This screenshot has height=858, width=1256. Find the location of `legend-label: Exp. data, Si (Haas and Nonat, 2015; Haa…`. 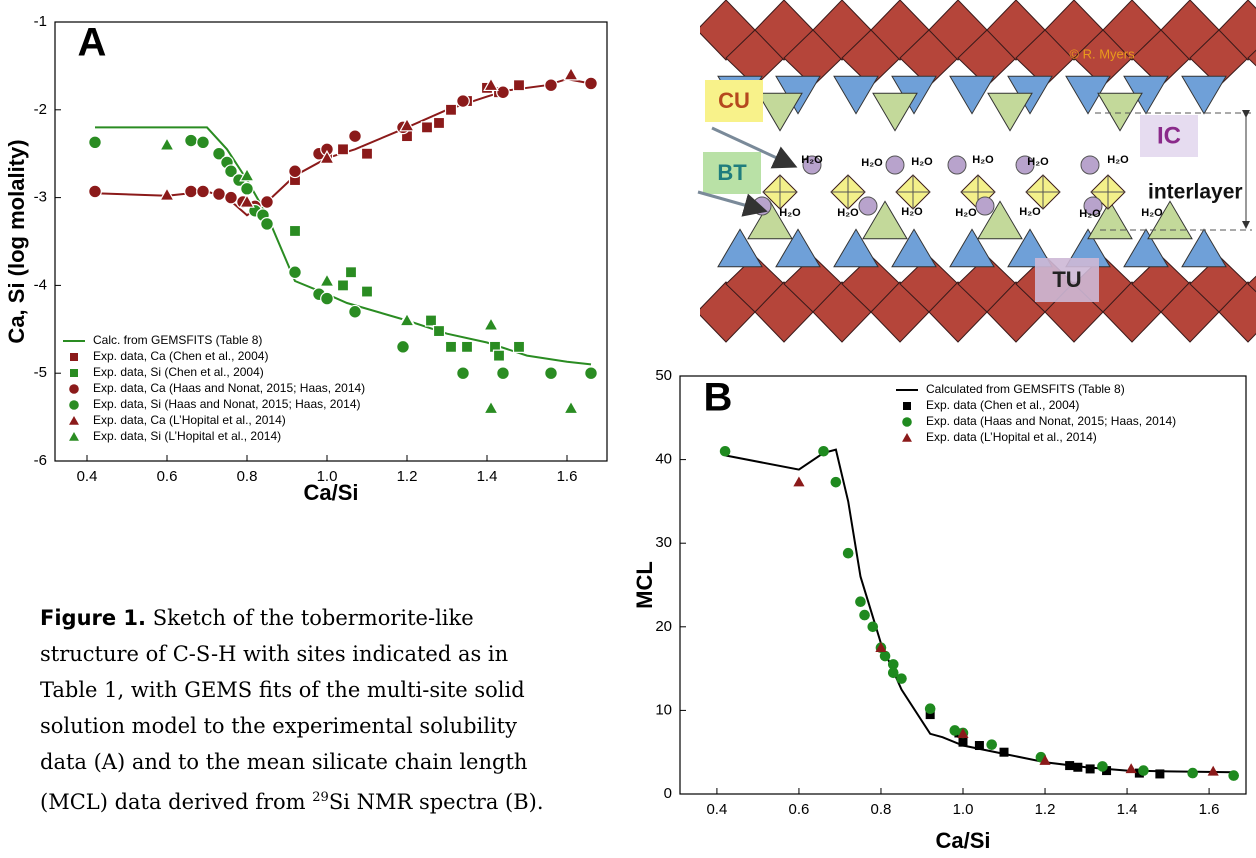

legend-label: Exp. data, Si (Haas and Nonat, 2015; Haa… is located at coordinates (227, 404).